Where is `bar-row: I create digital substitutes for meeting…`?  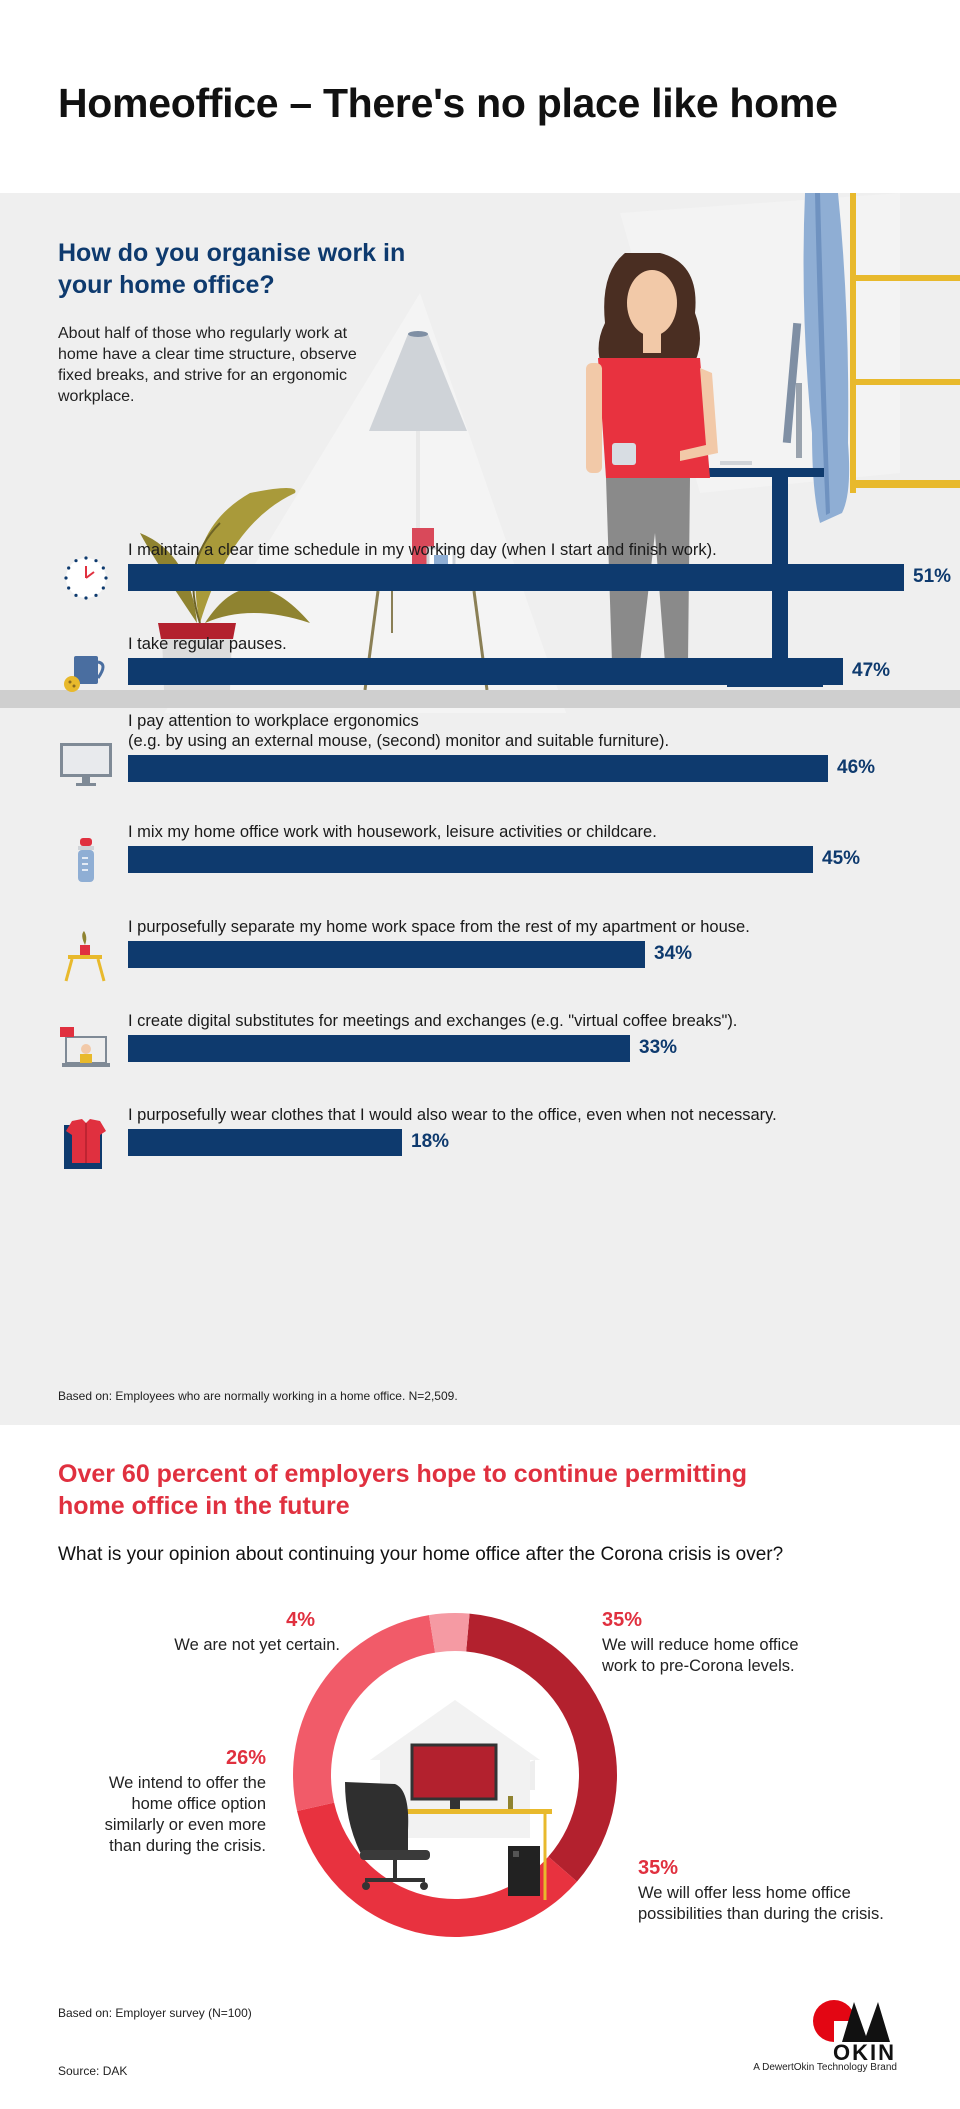
bar-row: I create digital substitutes for meeting… is located at coordinates (498, 1046).